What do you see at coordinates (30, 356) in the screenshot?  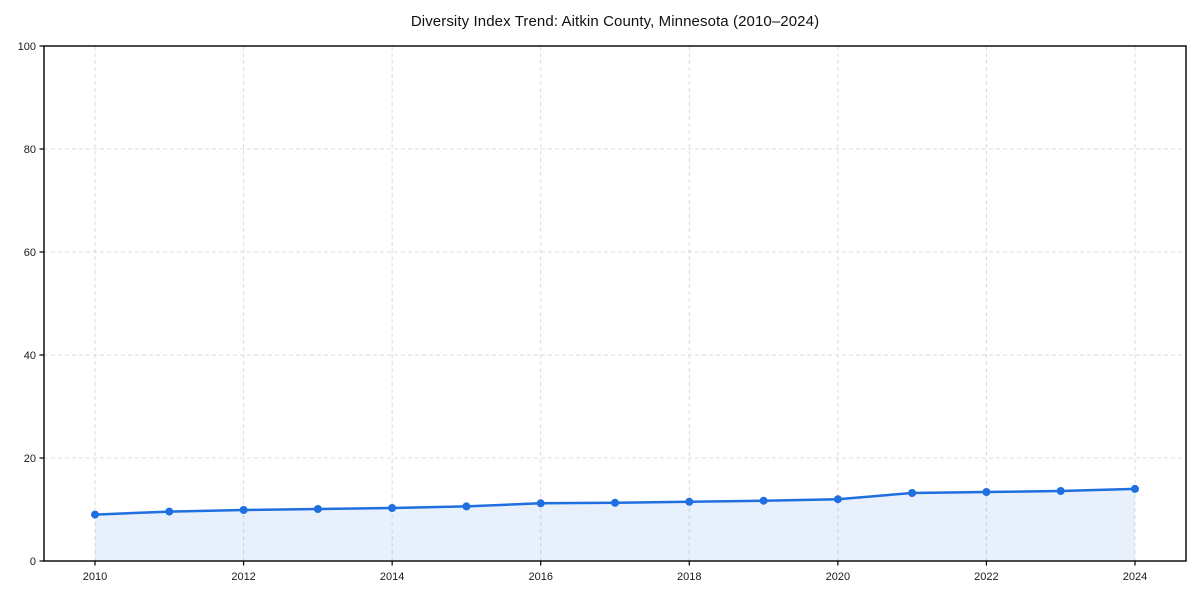 I see `y-tick-label: 40` at bounding box center [30, 356].